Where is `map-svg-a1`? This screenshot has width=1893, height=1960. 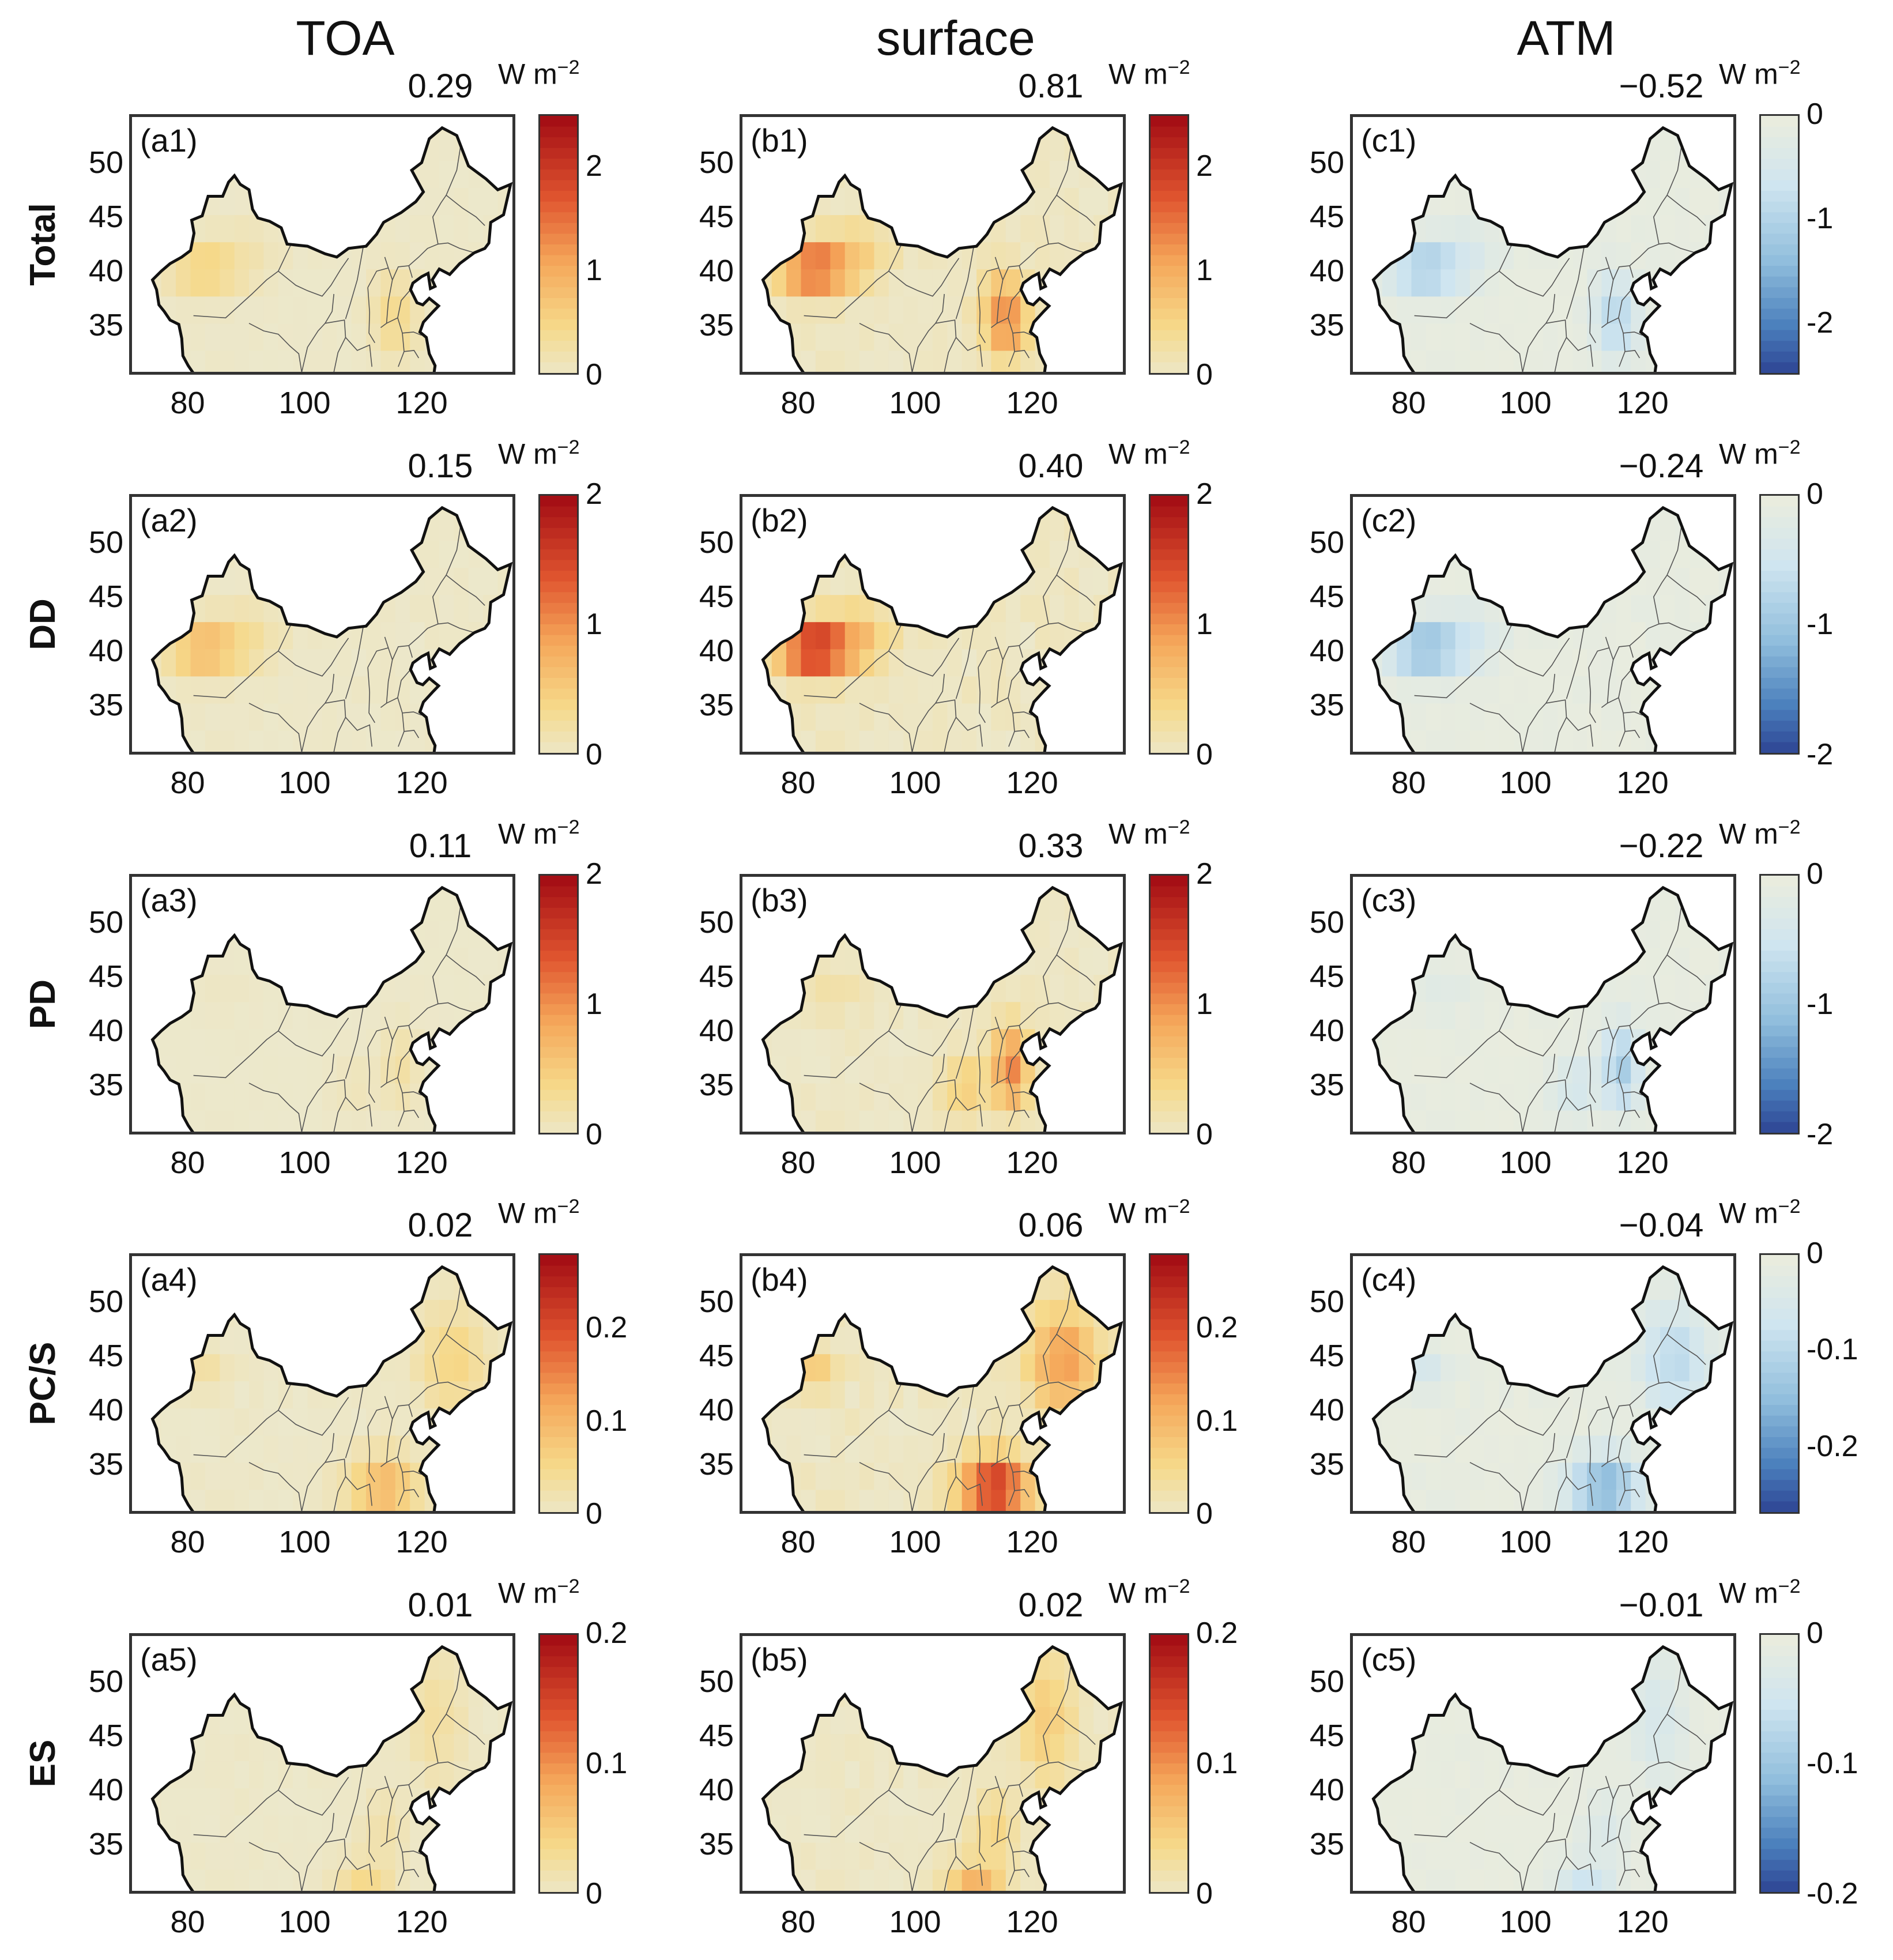 map-svg-a1 is located at coordinates (331, 249).